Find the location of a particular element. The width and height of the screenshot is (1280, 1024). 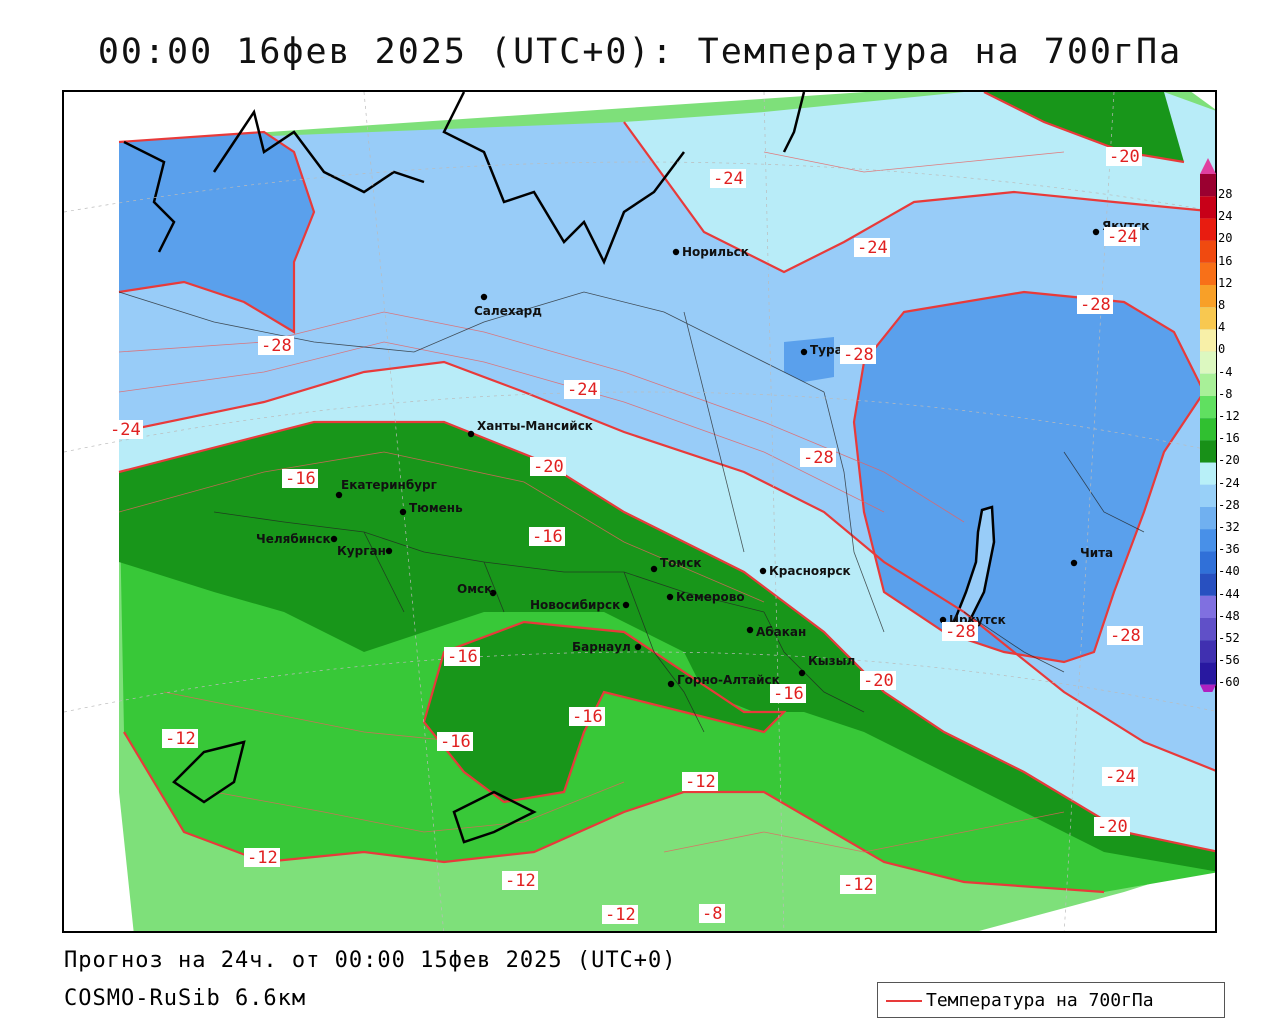

legend-label: Температура на 700гПа is located at coordinates (1040, 1000).